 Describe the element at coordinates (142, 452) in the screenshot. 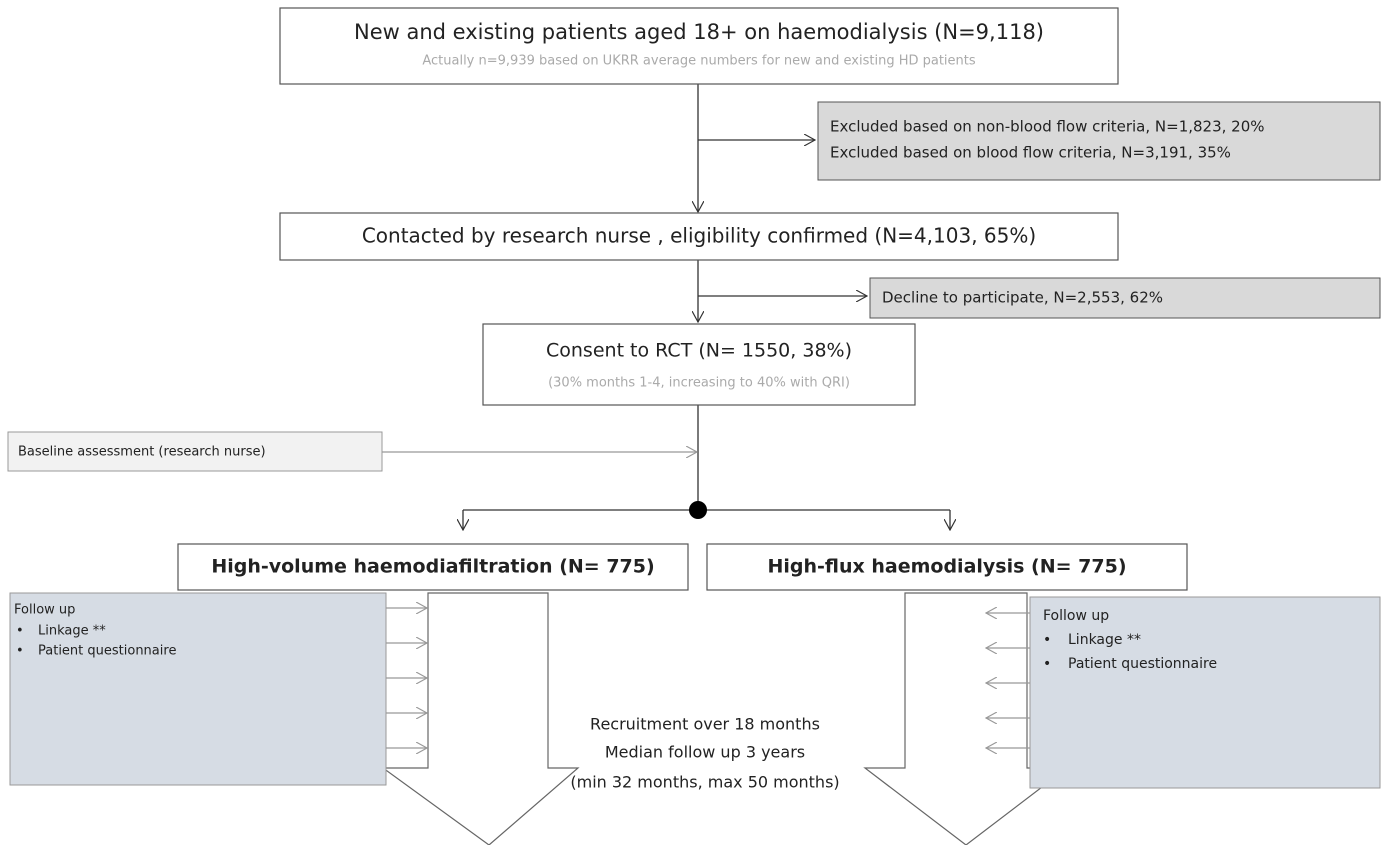

I see `node-label: Baseline assessment (research nurse)` at that location.